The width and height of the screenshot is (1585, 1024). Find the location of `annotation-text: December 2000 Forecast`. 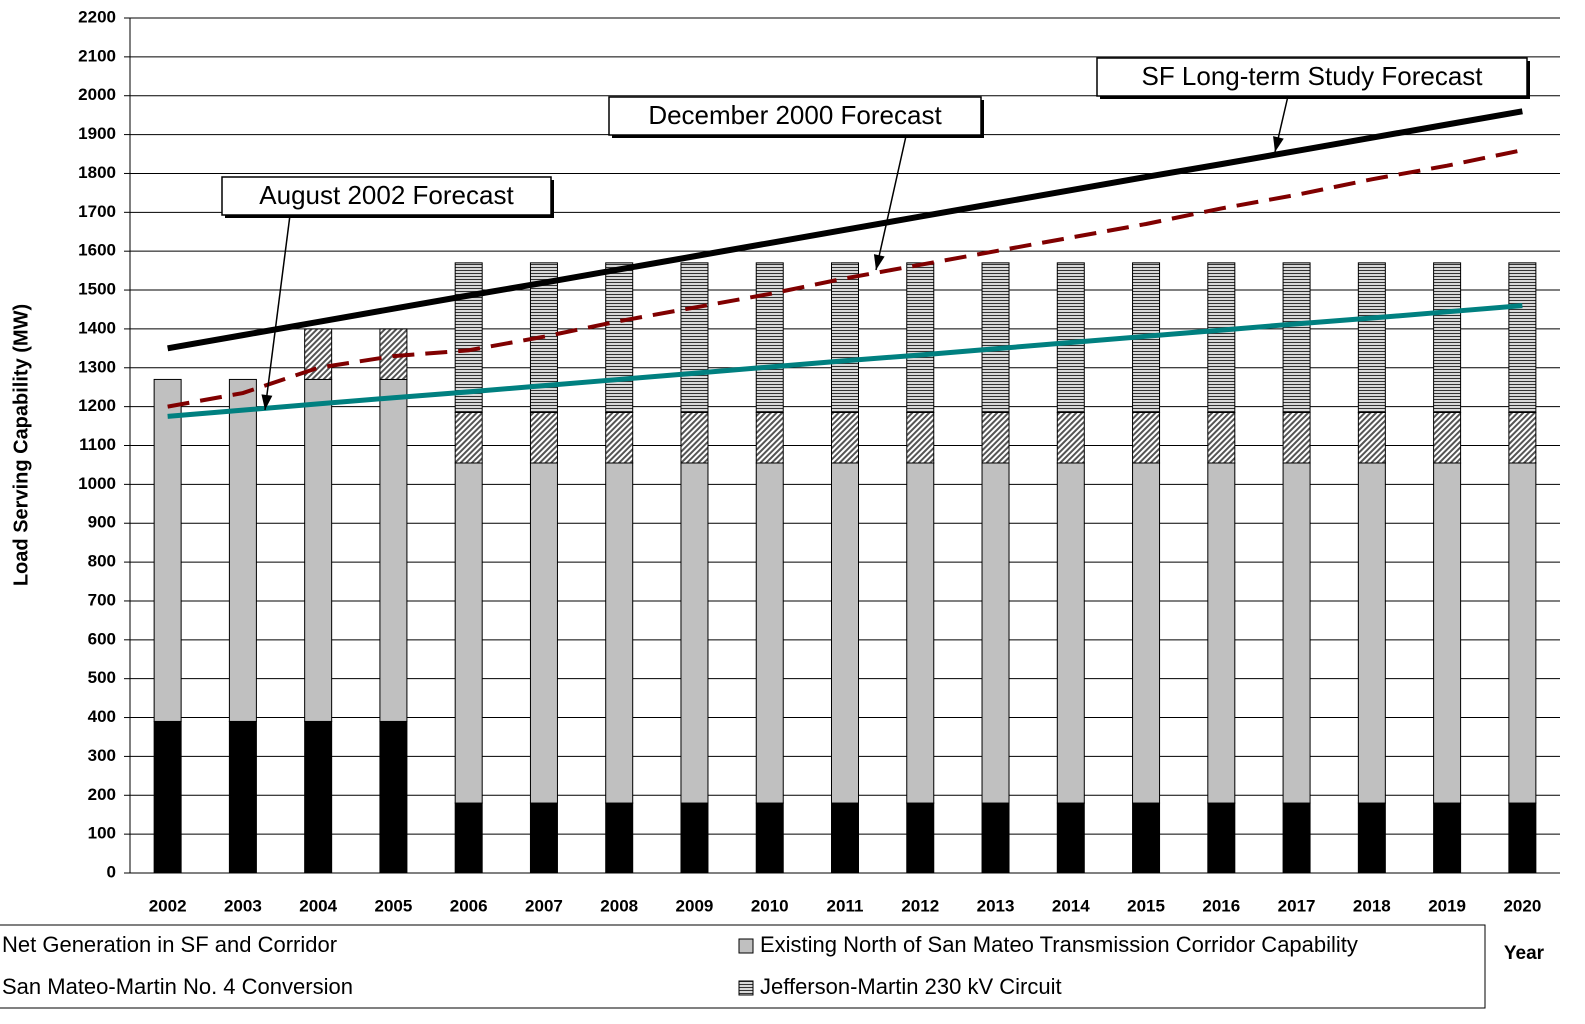

annotation-text: December 2000 Forecast is located at coordinates (795, 115).